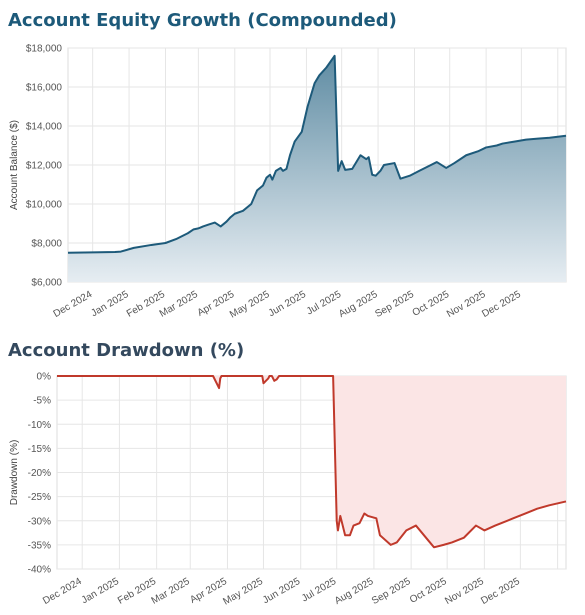  Describe the element at coordinates (39, 497) in the screenshot. I see `y-tick-label: -25%` at that location.